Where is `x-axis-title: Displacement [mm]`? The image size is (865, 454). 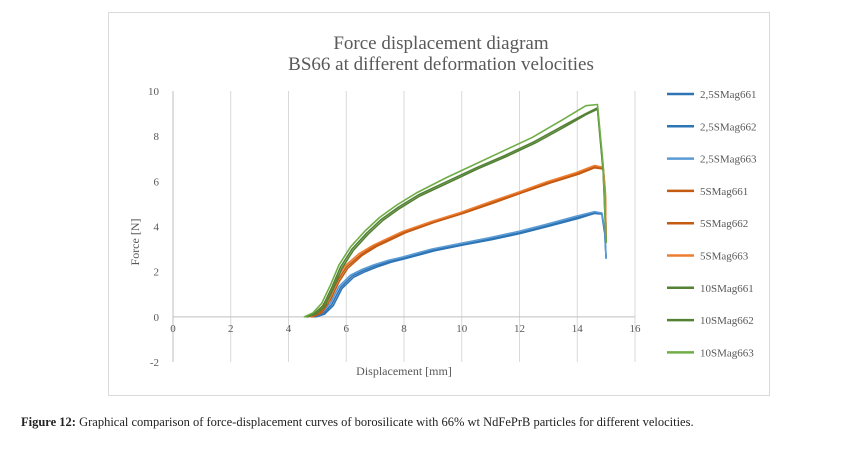
x-axis-title: Displacement [mm] is located at coordinates (404, 371).